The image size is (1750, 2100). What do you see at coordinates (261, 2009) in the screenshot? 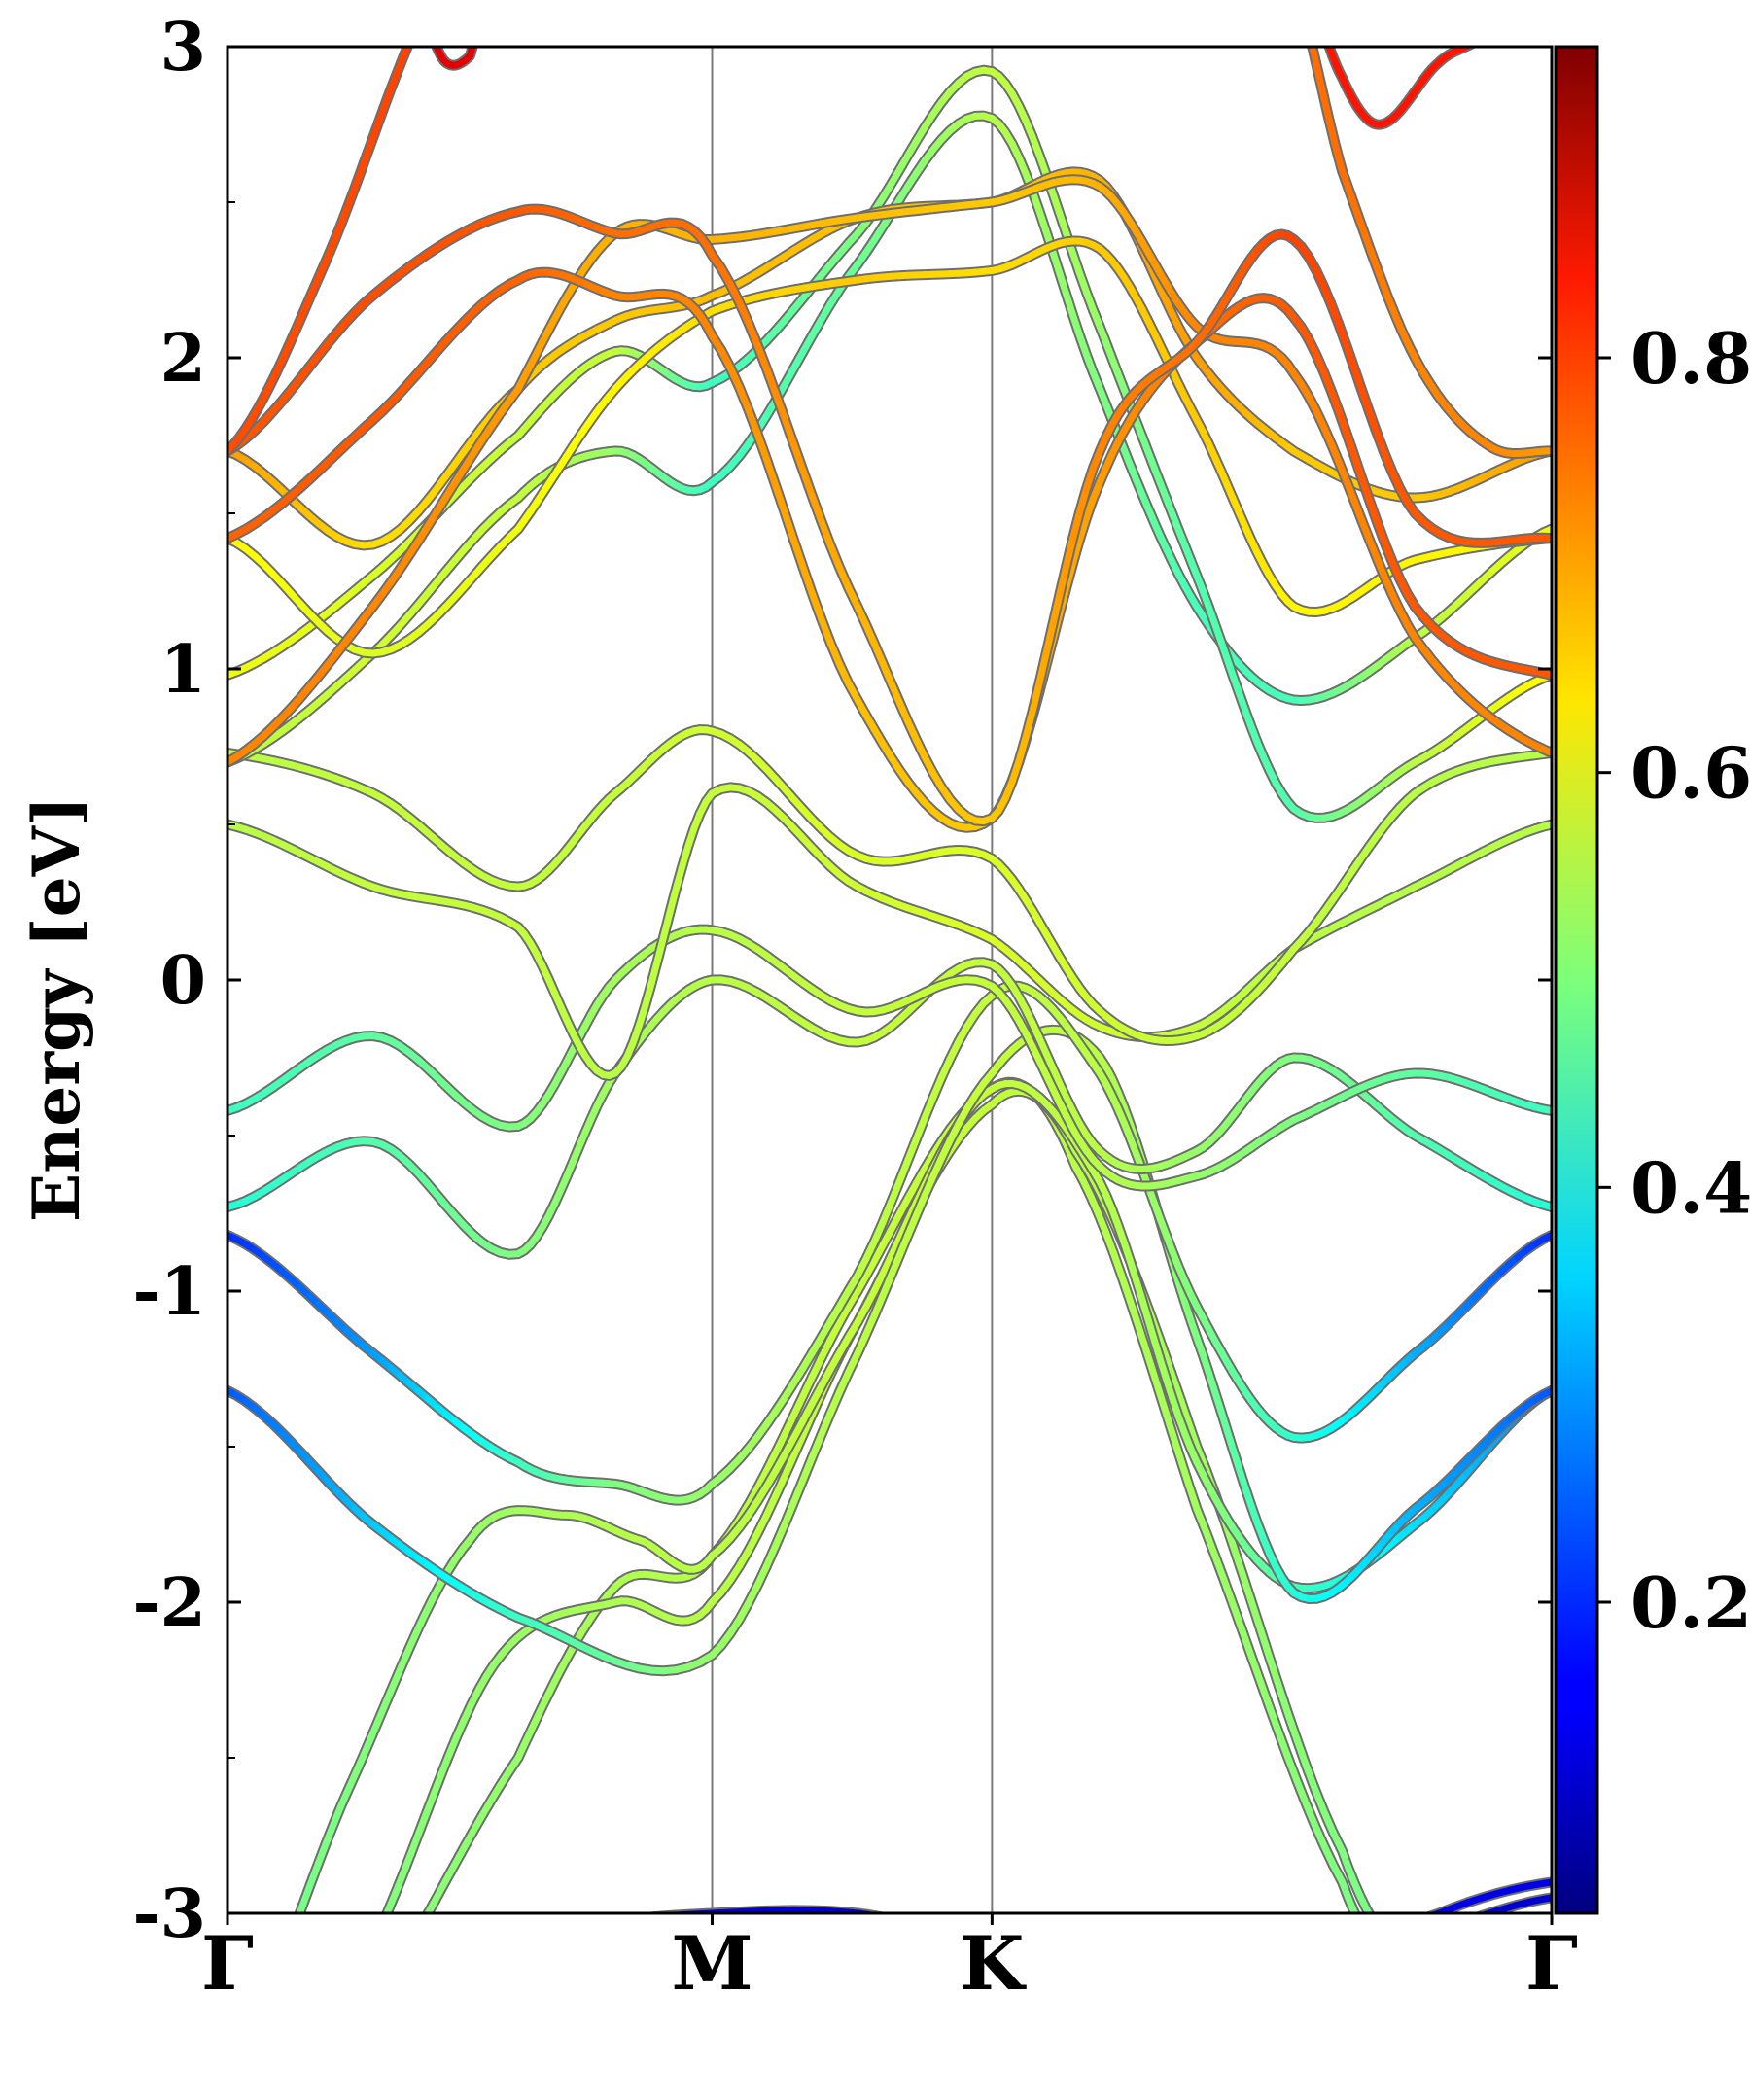
I see `band-5-segment` at bounding box center [261, 2009].